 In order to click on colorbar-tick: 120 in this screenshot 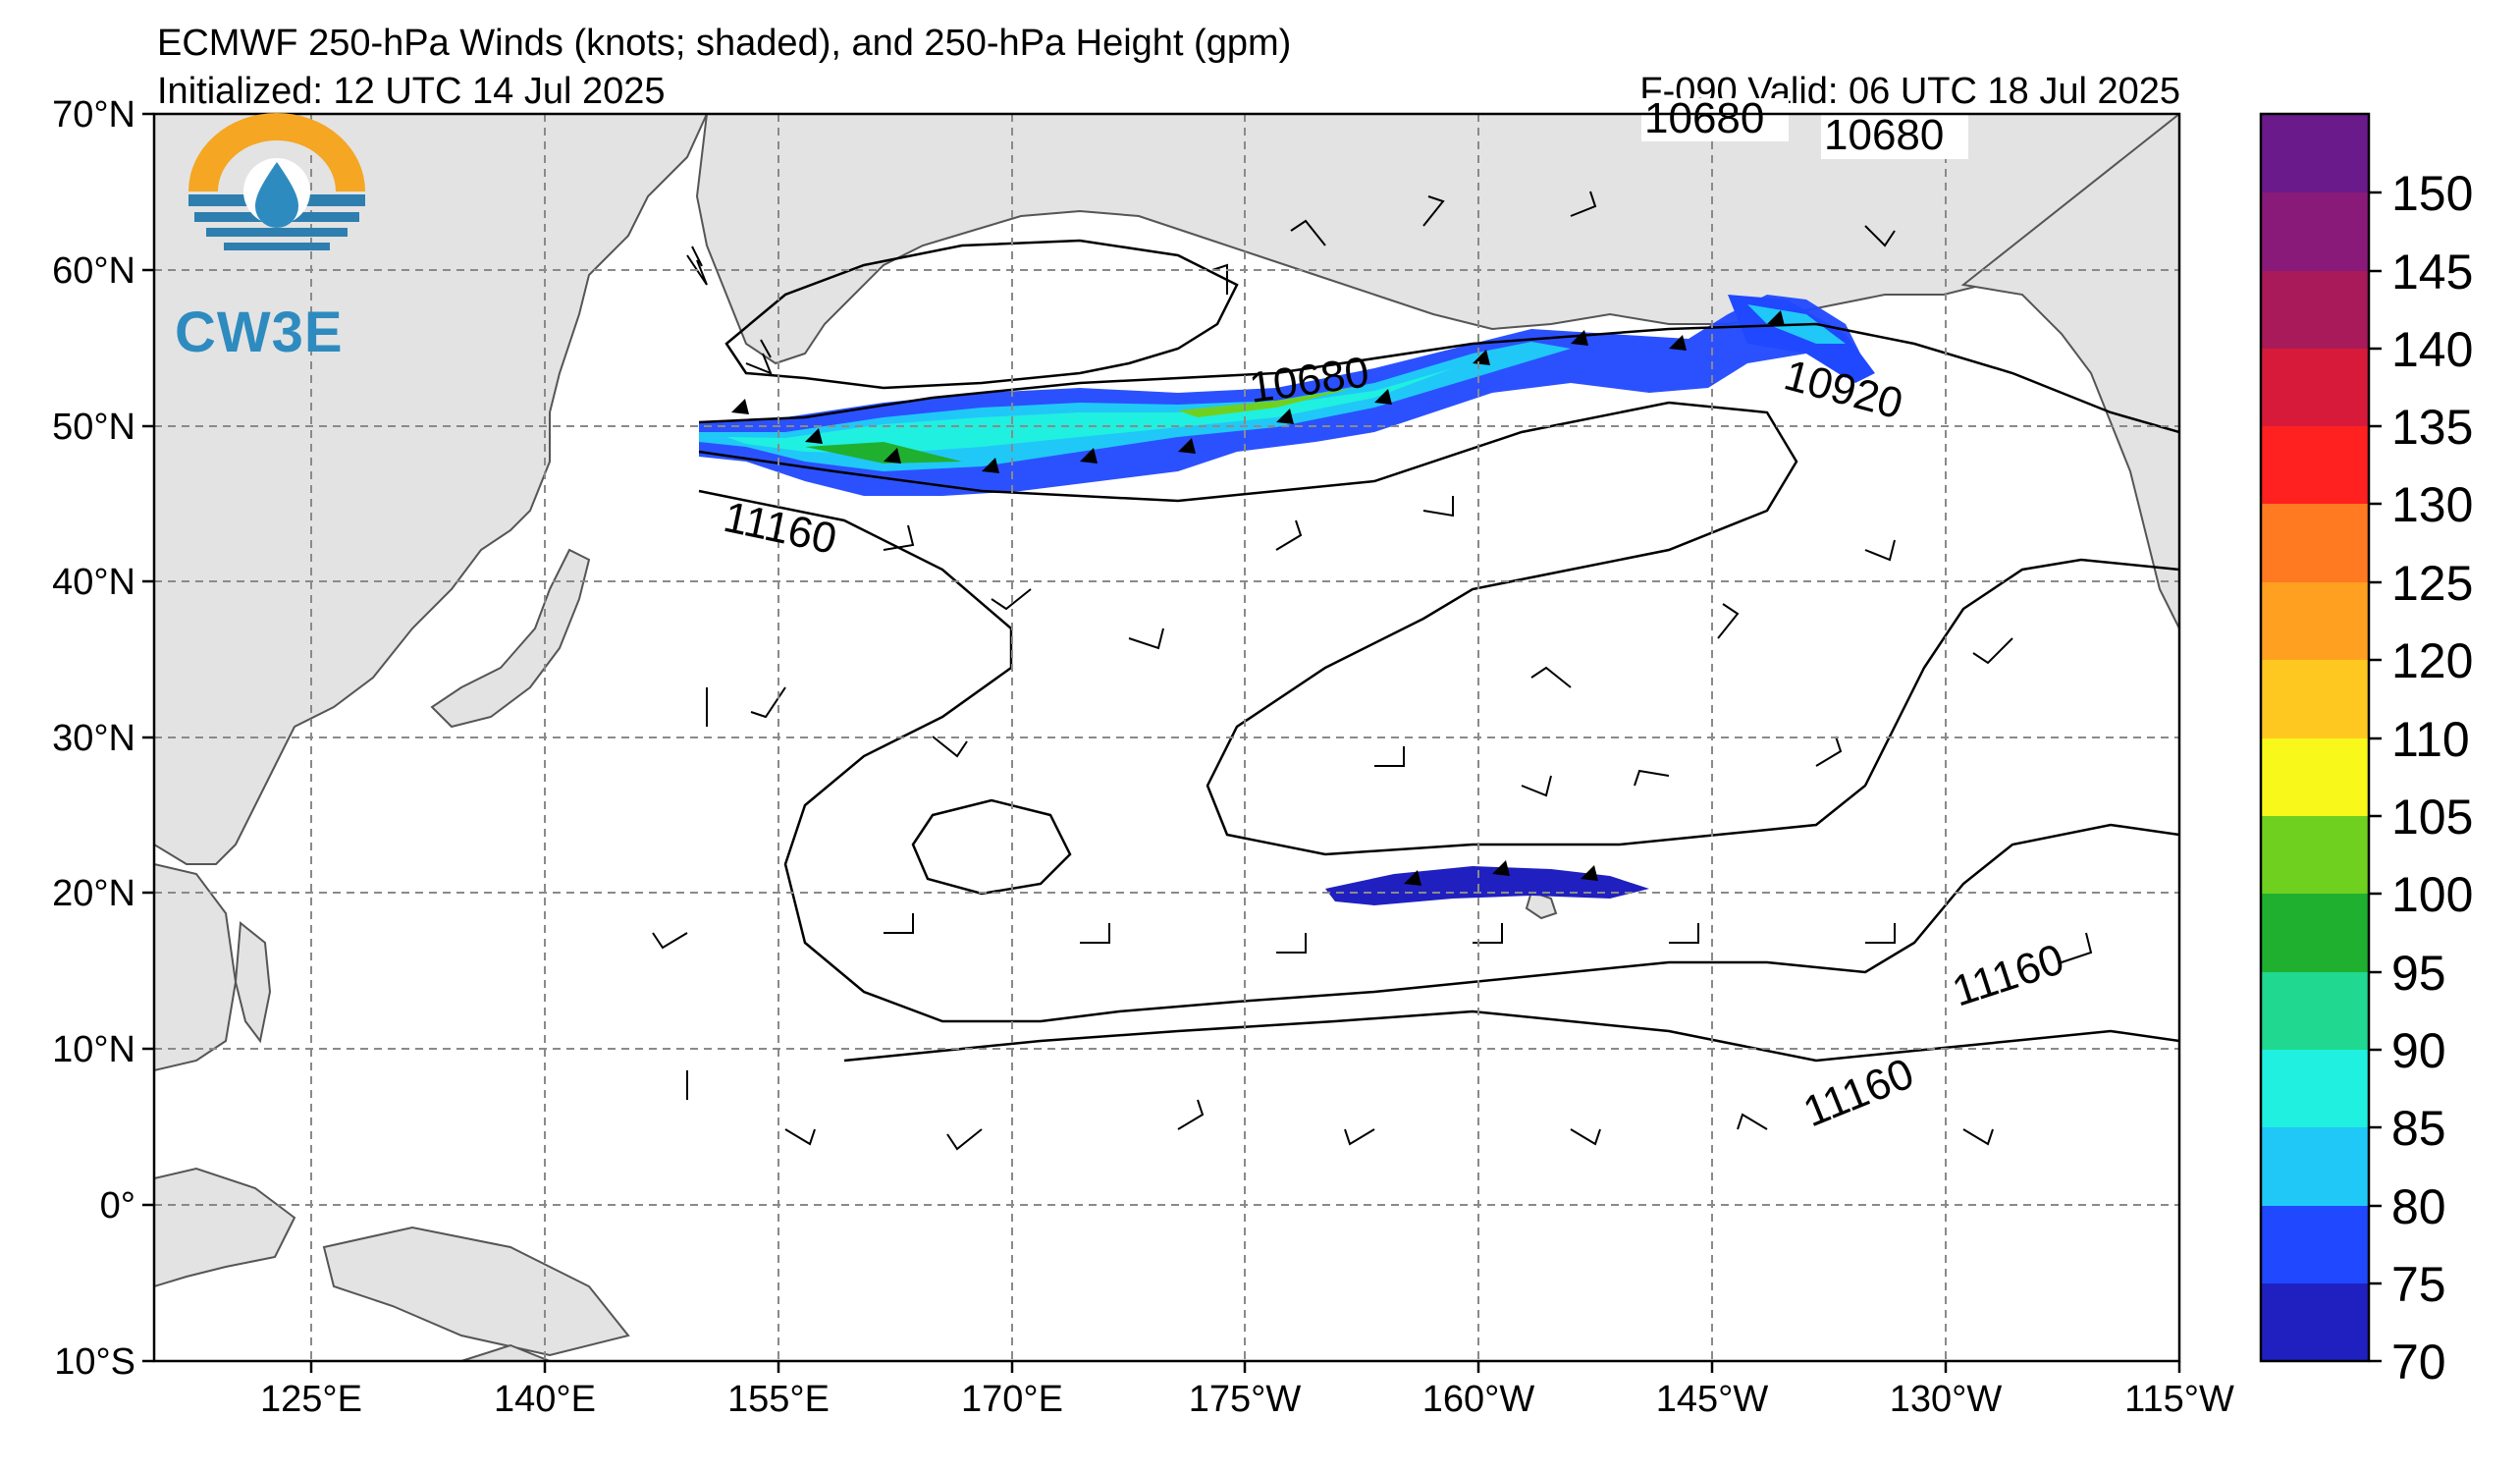, I will do `click(2432, 660)`.